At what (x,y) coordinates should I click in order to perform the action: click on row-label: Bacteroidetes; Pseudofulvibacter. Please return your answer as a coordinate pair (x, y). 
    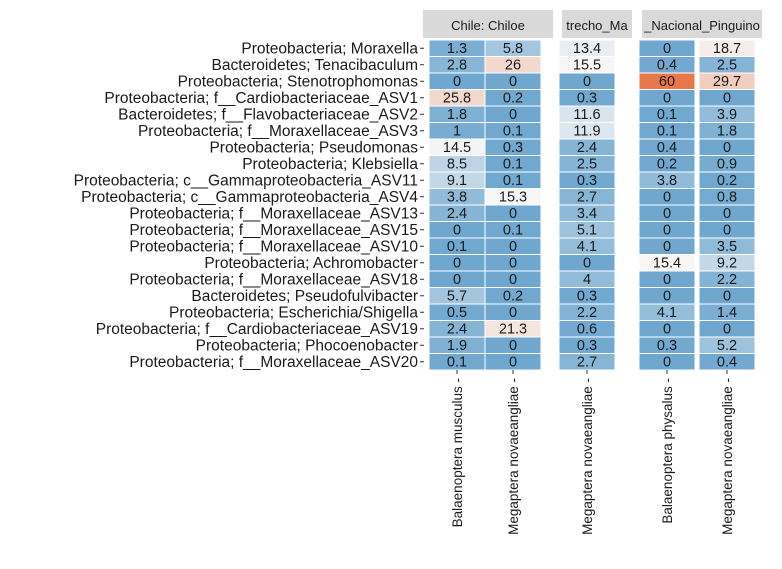
    Looking at the image, I should click on (304, 296).